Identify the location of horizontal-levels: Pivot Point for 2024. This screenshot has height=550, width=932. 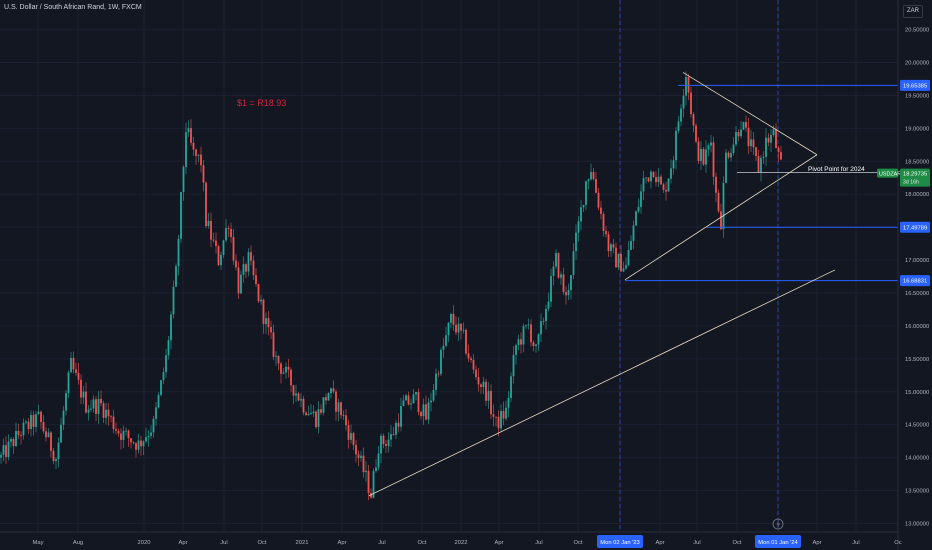
(761, 183).